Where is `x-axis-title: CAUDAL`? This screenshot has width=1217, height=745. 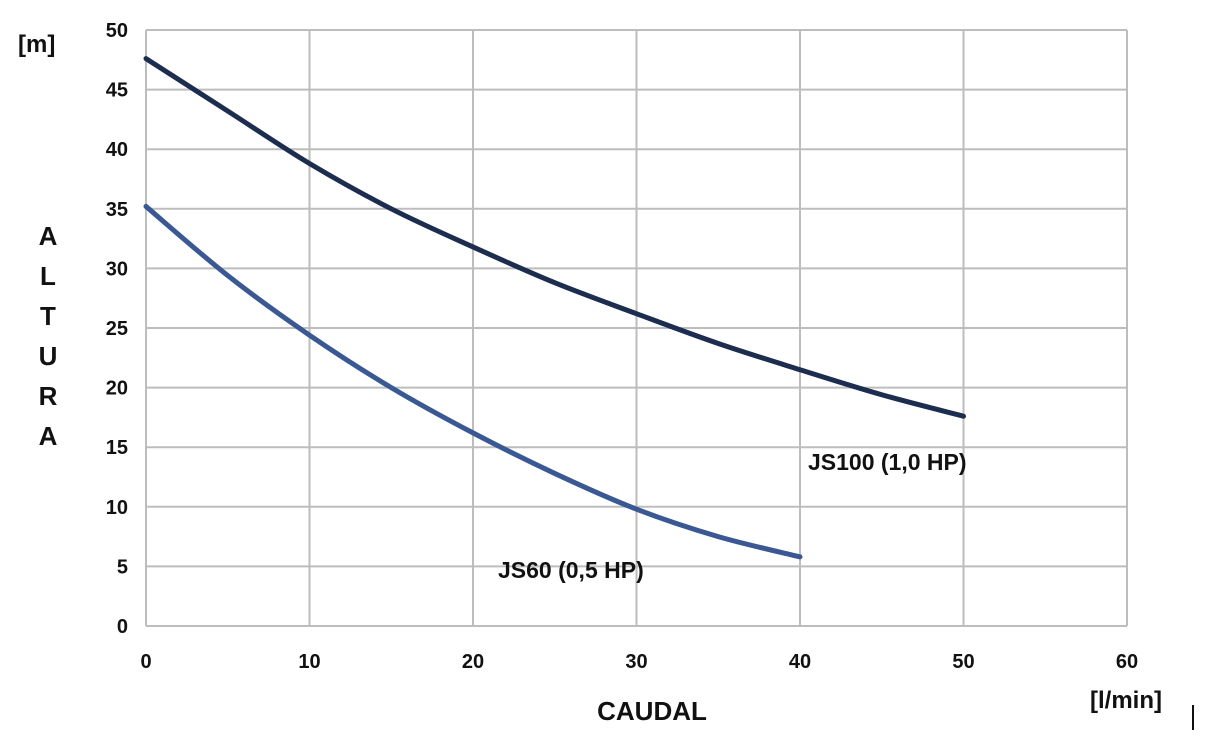 x-axis-title: CAUDAL is located at coordinates (652, 711).